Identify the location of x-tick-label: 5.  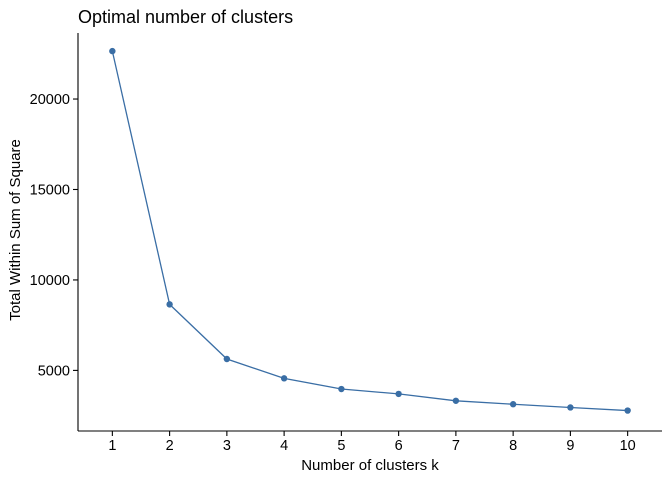
(341, 446).